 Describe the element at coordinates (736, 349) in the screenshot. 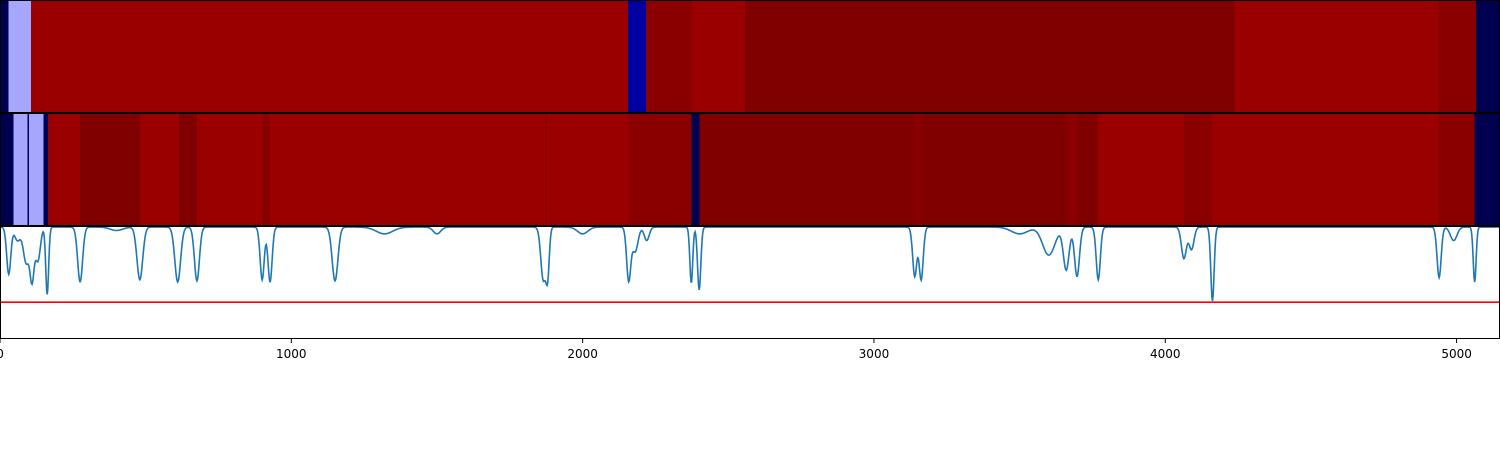

I see `x-axis: 0 1000 2000 3000 4000 5000` at that location.